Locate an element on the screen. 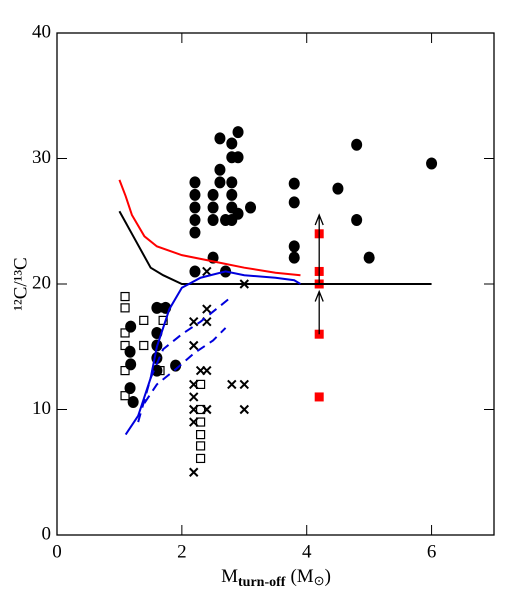  x-label-part: turn-off is located at coordinates (262, 582).